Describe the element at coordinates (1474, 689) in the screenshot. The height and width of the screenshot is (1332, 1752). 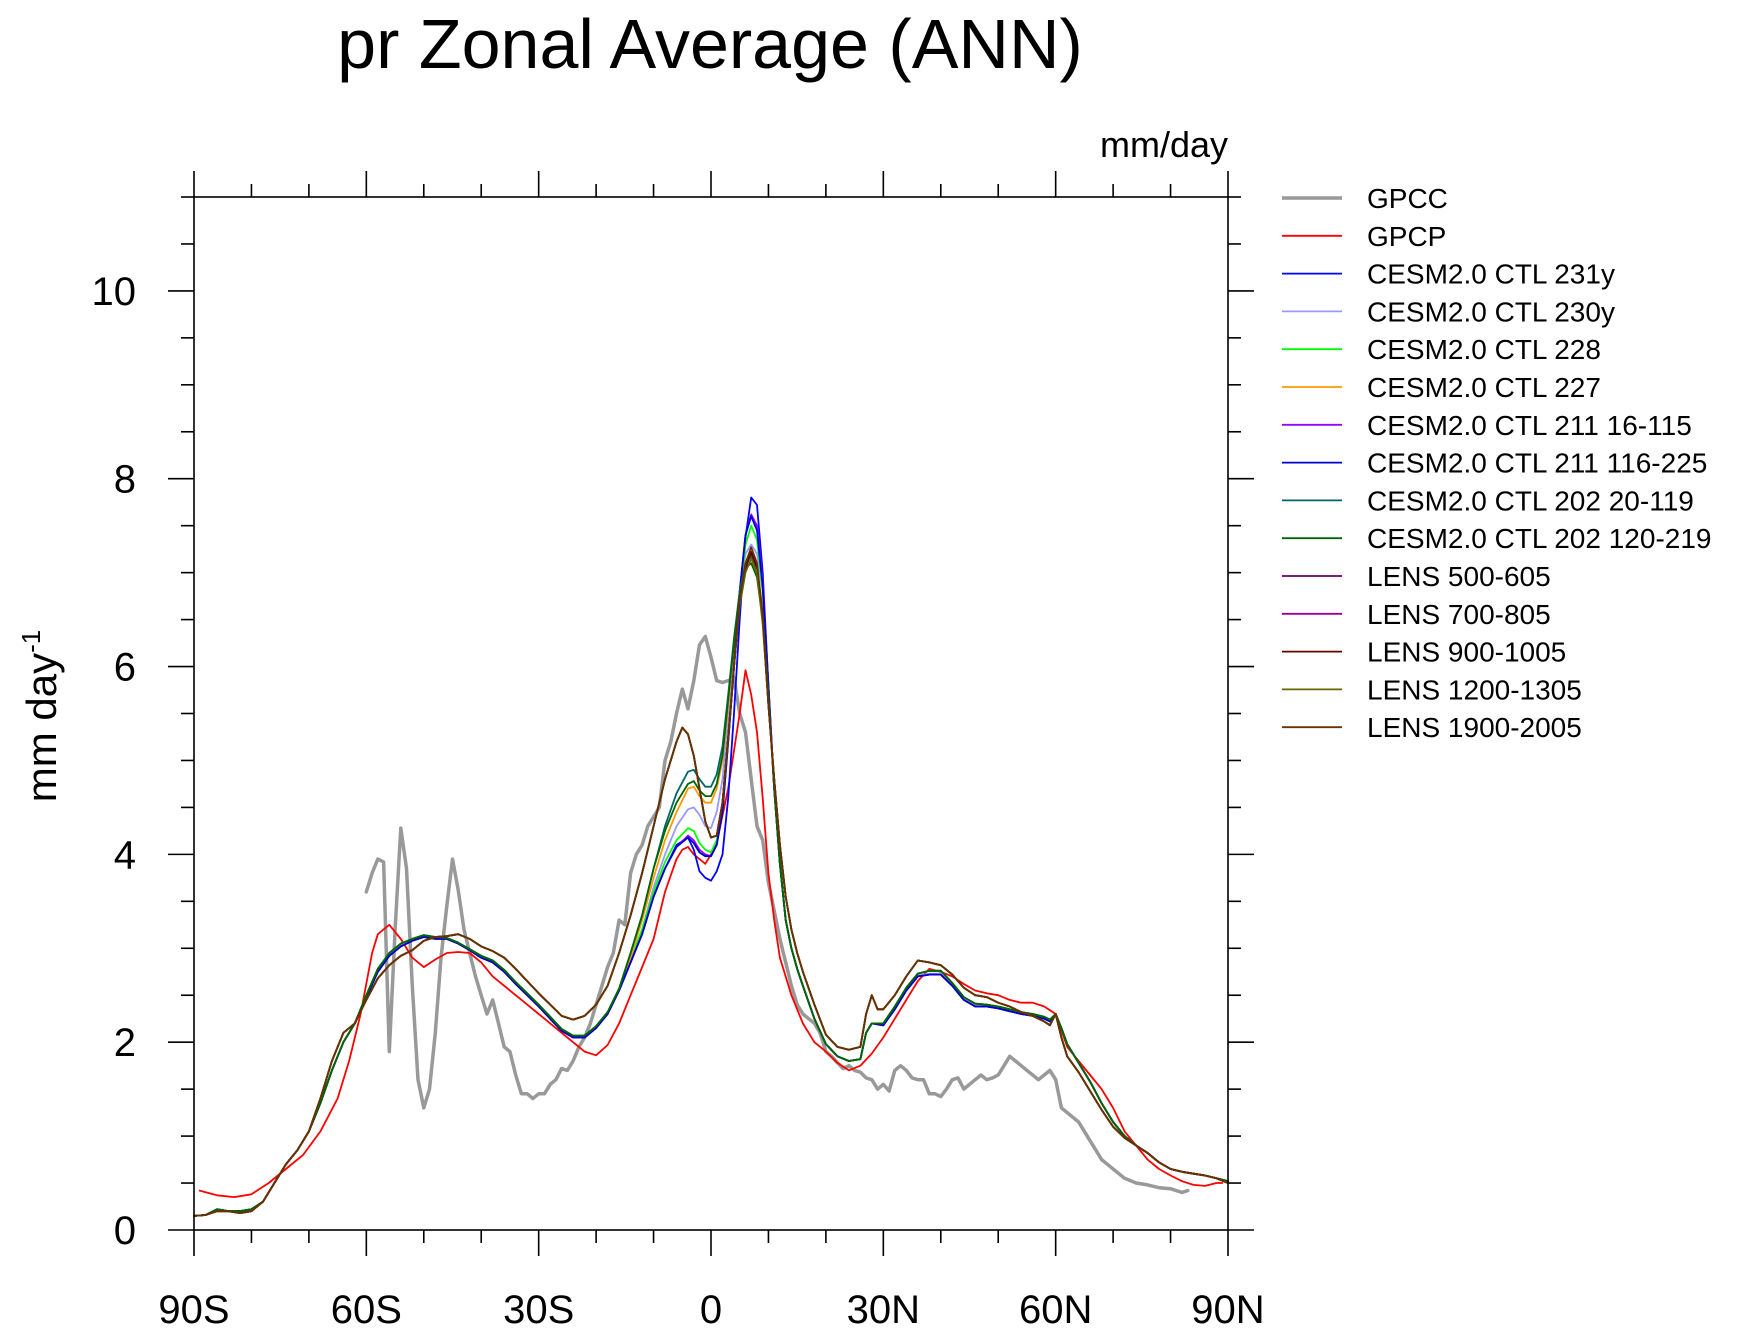
I see `legend-label: LENS 1200-1305` at that location.